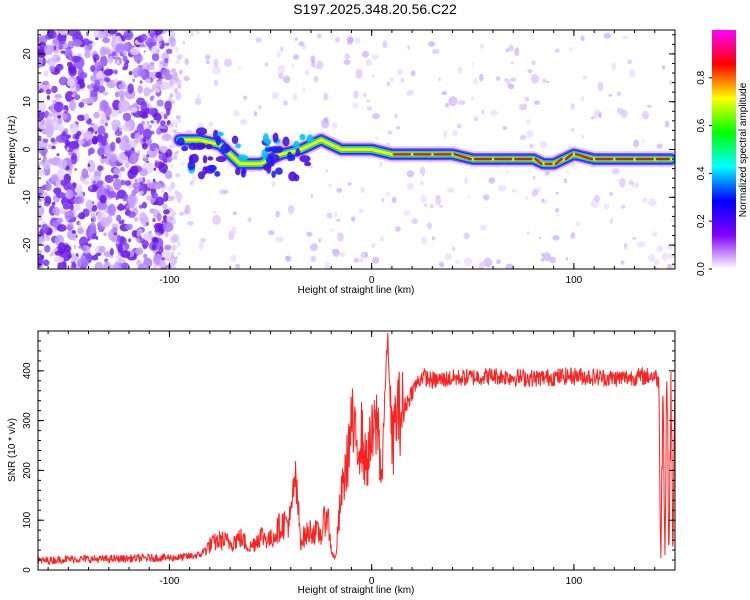  Describe the element at coordinates (27, 102) in the screenshot. I see `y-tick-label: 10` at that location.